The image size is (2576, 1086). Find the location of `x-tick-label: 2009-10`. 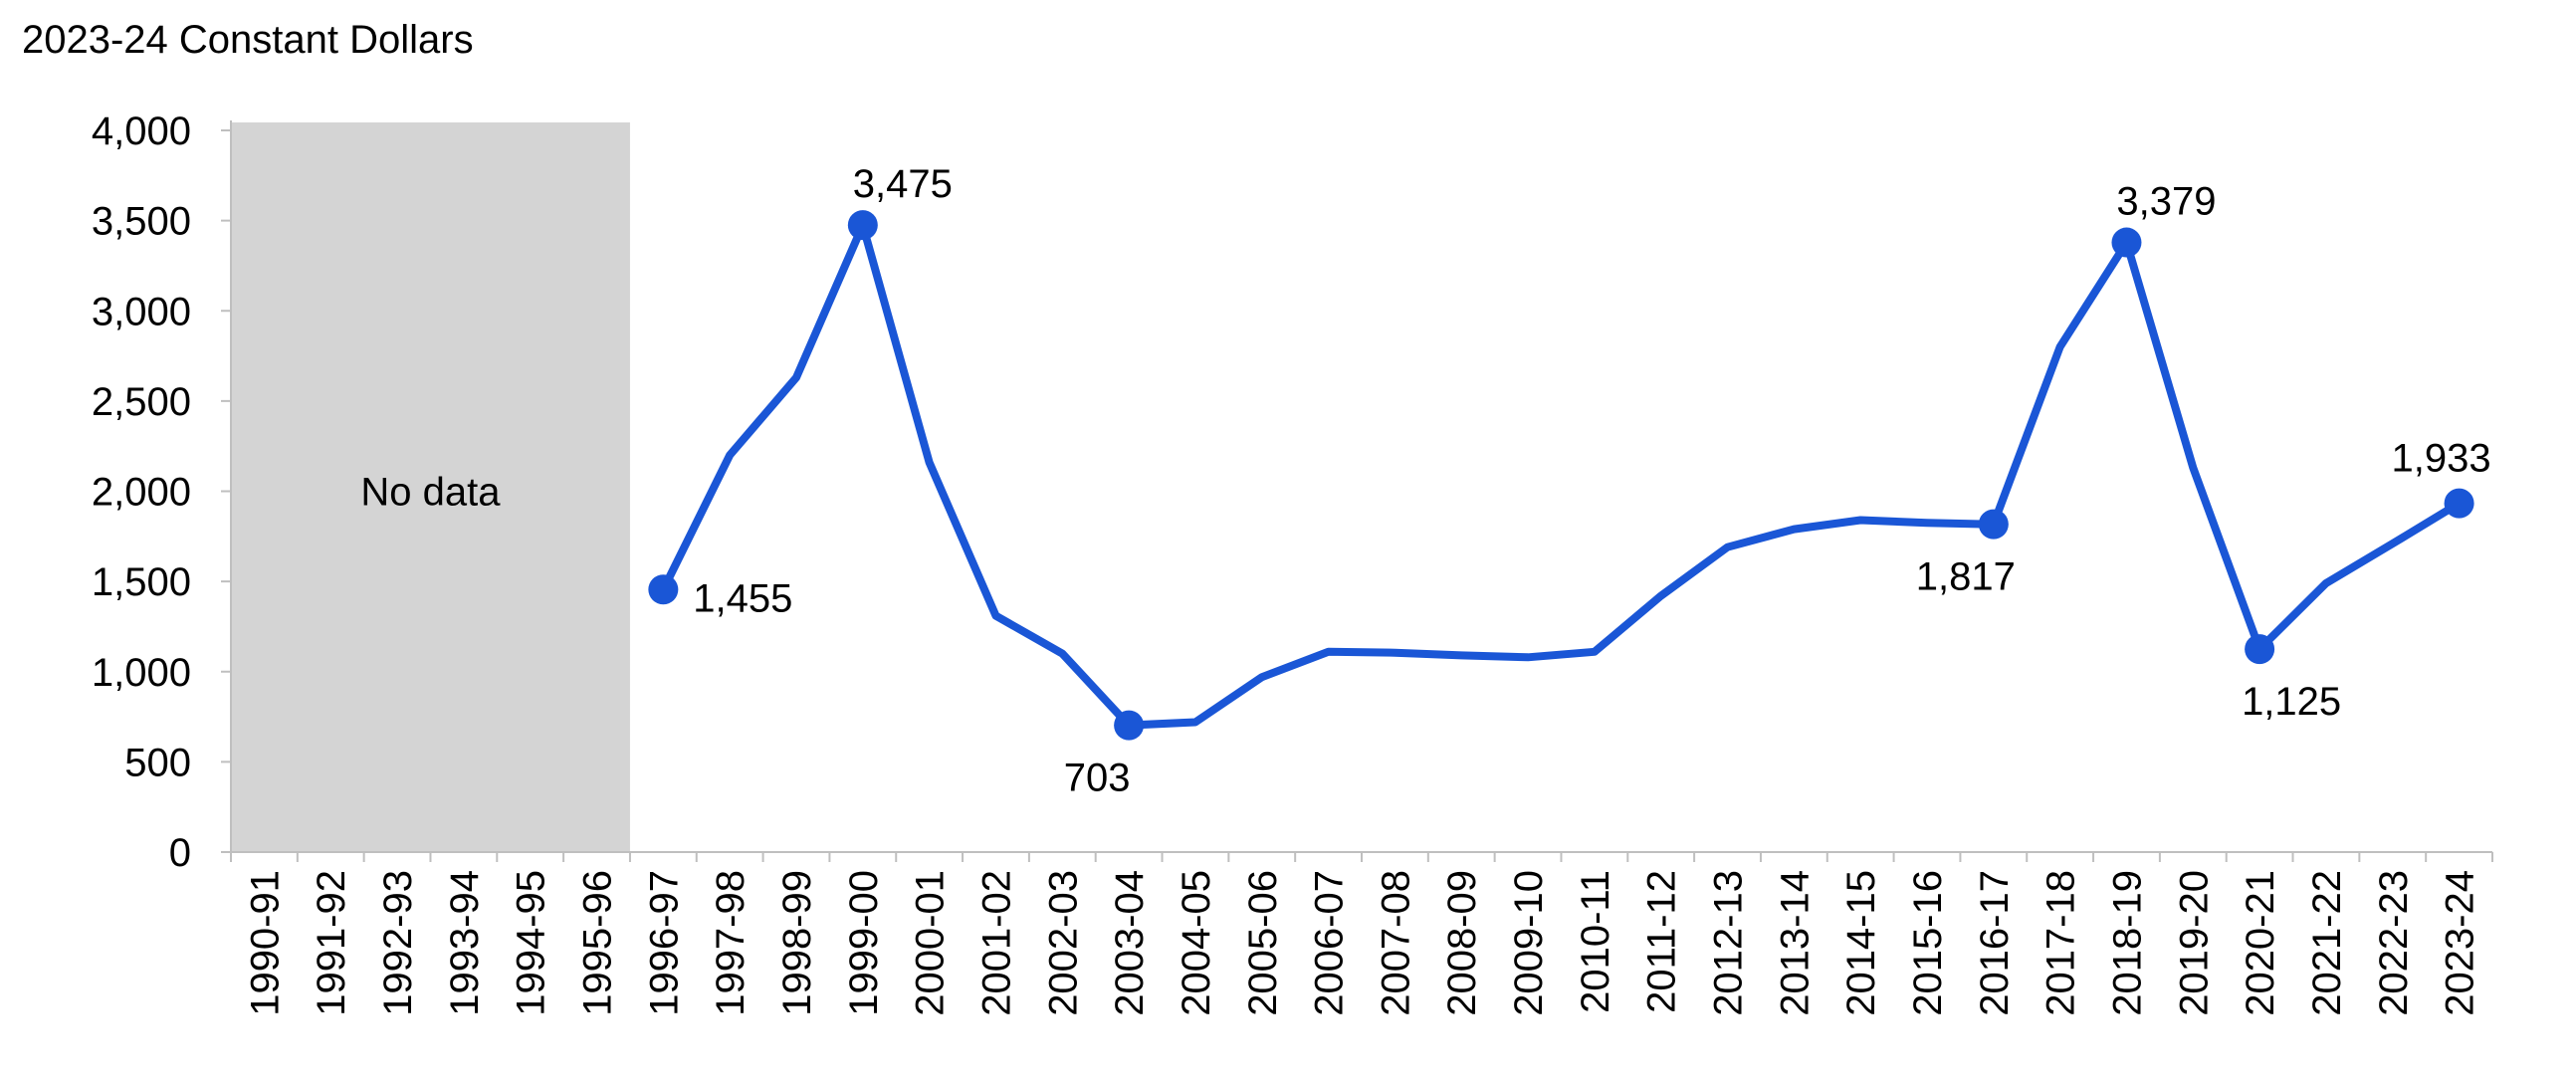

x-tick-label: 2009-10 is located at coordinates (1529, 943).